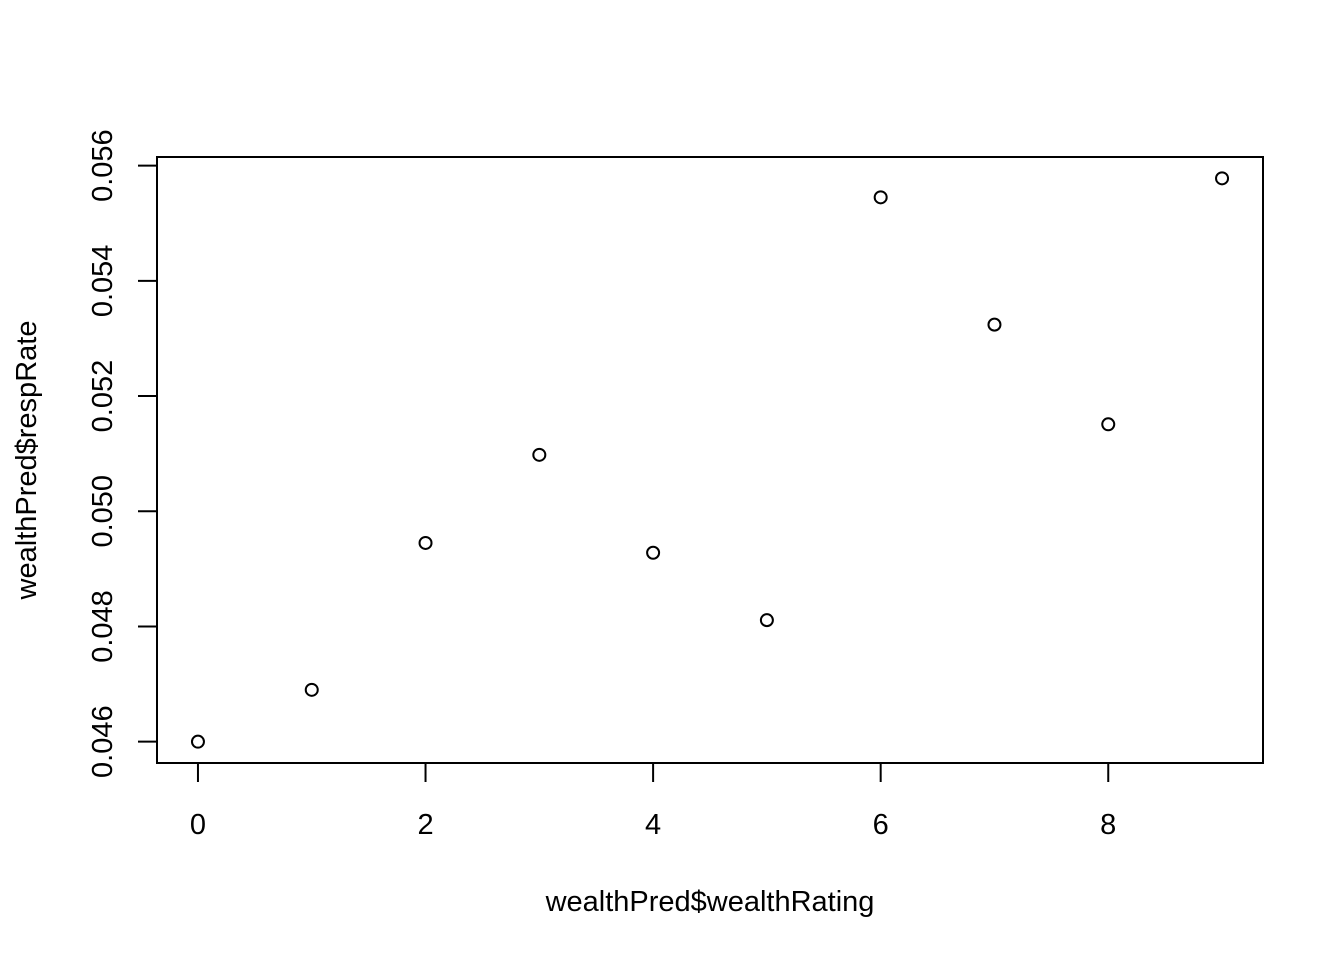 This screenshot has width=1344, height=960. I want to click on y-axis: 0.046 0.048 0.050 0.052 0.054 0.056, so click(122, 453).